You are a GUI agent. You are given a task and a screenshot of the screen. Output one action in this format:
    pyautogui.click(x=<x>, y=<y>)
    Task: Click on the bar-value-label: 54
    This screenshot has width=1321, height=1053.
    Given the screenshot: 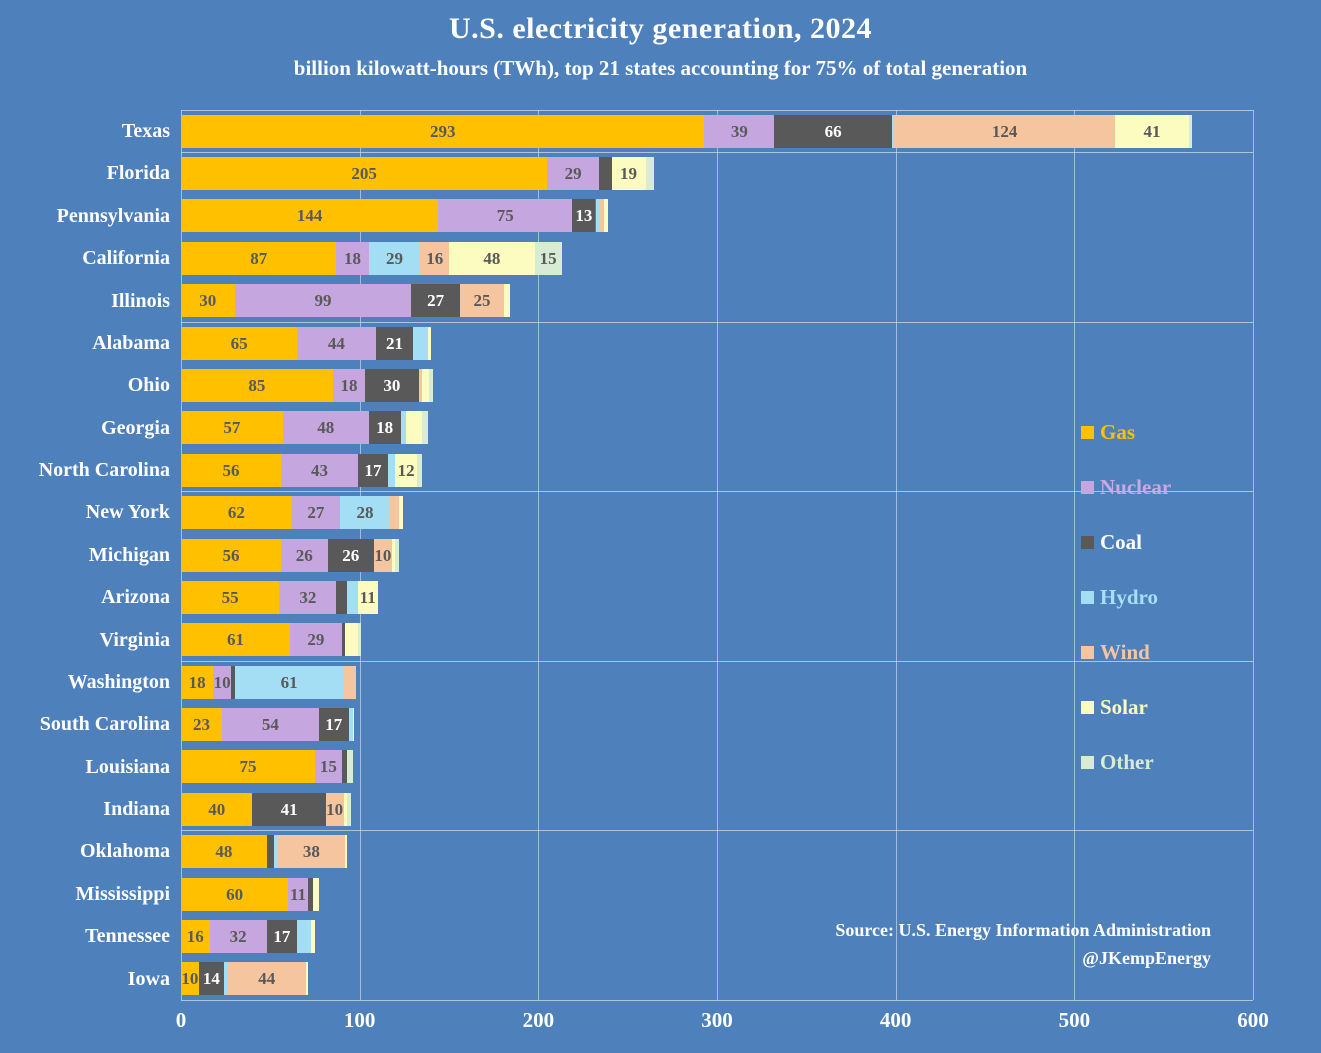 What is the action you would take?
    pyautogui.click(x=270, y=725)
    